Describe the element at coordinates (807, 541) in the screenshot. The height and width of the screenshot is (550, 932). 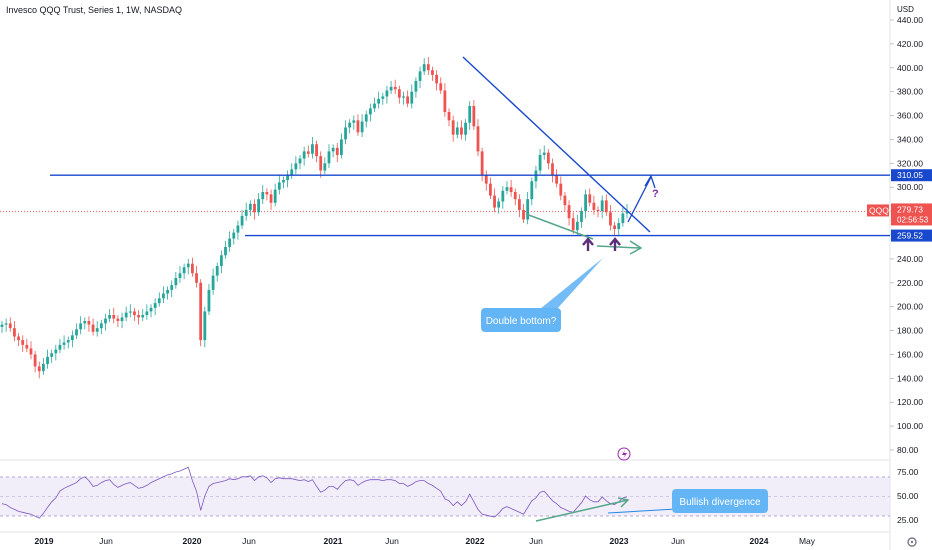
I see `time-tick-label: May` at that location.